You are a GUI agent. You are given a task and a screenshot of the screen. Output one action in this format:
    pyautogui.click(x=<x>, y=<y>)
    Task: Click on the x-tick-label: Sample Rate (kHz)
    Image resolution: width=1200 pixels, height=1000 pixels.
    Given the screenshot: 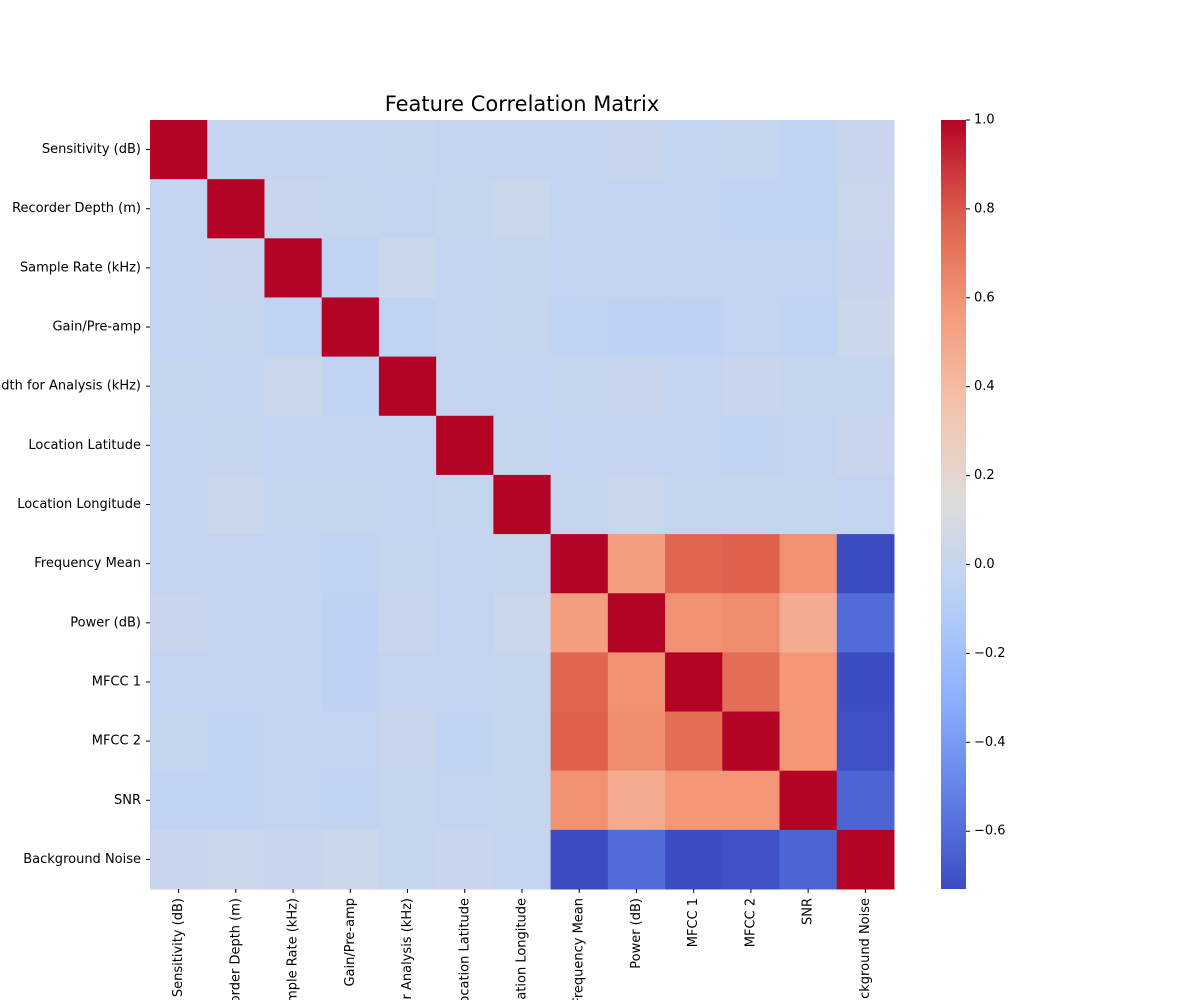 What is the action you would take?
    pyautogui.click(x=293, y=949)
    